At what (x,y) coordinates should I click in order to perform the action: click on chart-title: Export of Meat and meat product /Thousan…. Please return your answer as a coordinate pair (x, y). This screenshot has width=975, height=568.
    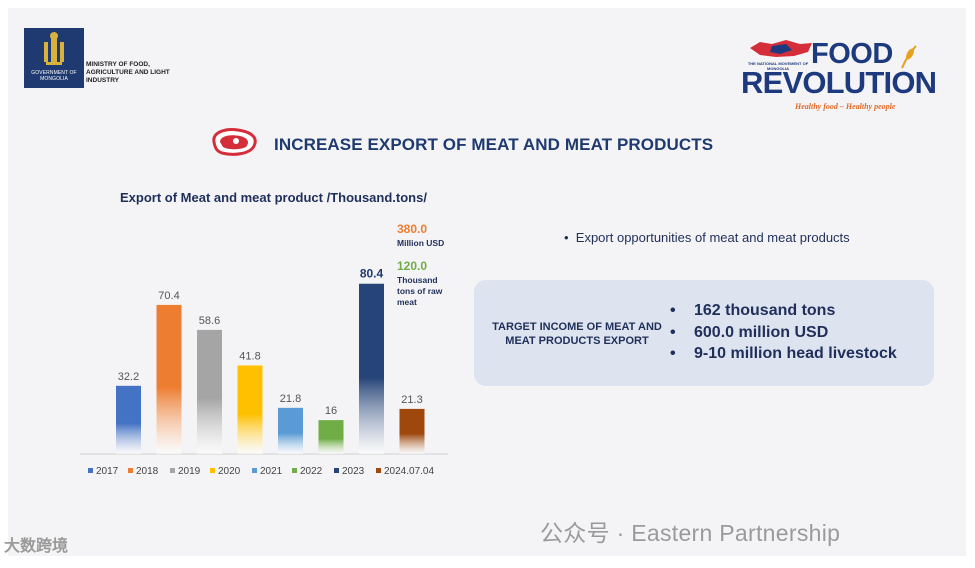
    Looking at the image, I should click on (273, 197).